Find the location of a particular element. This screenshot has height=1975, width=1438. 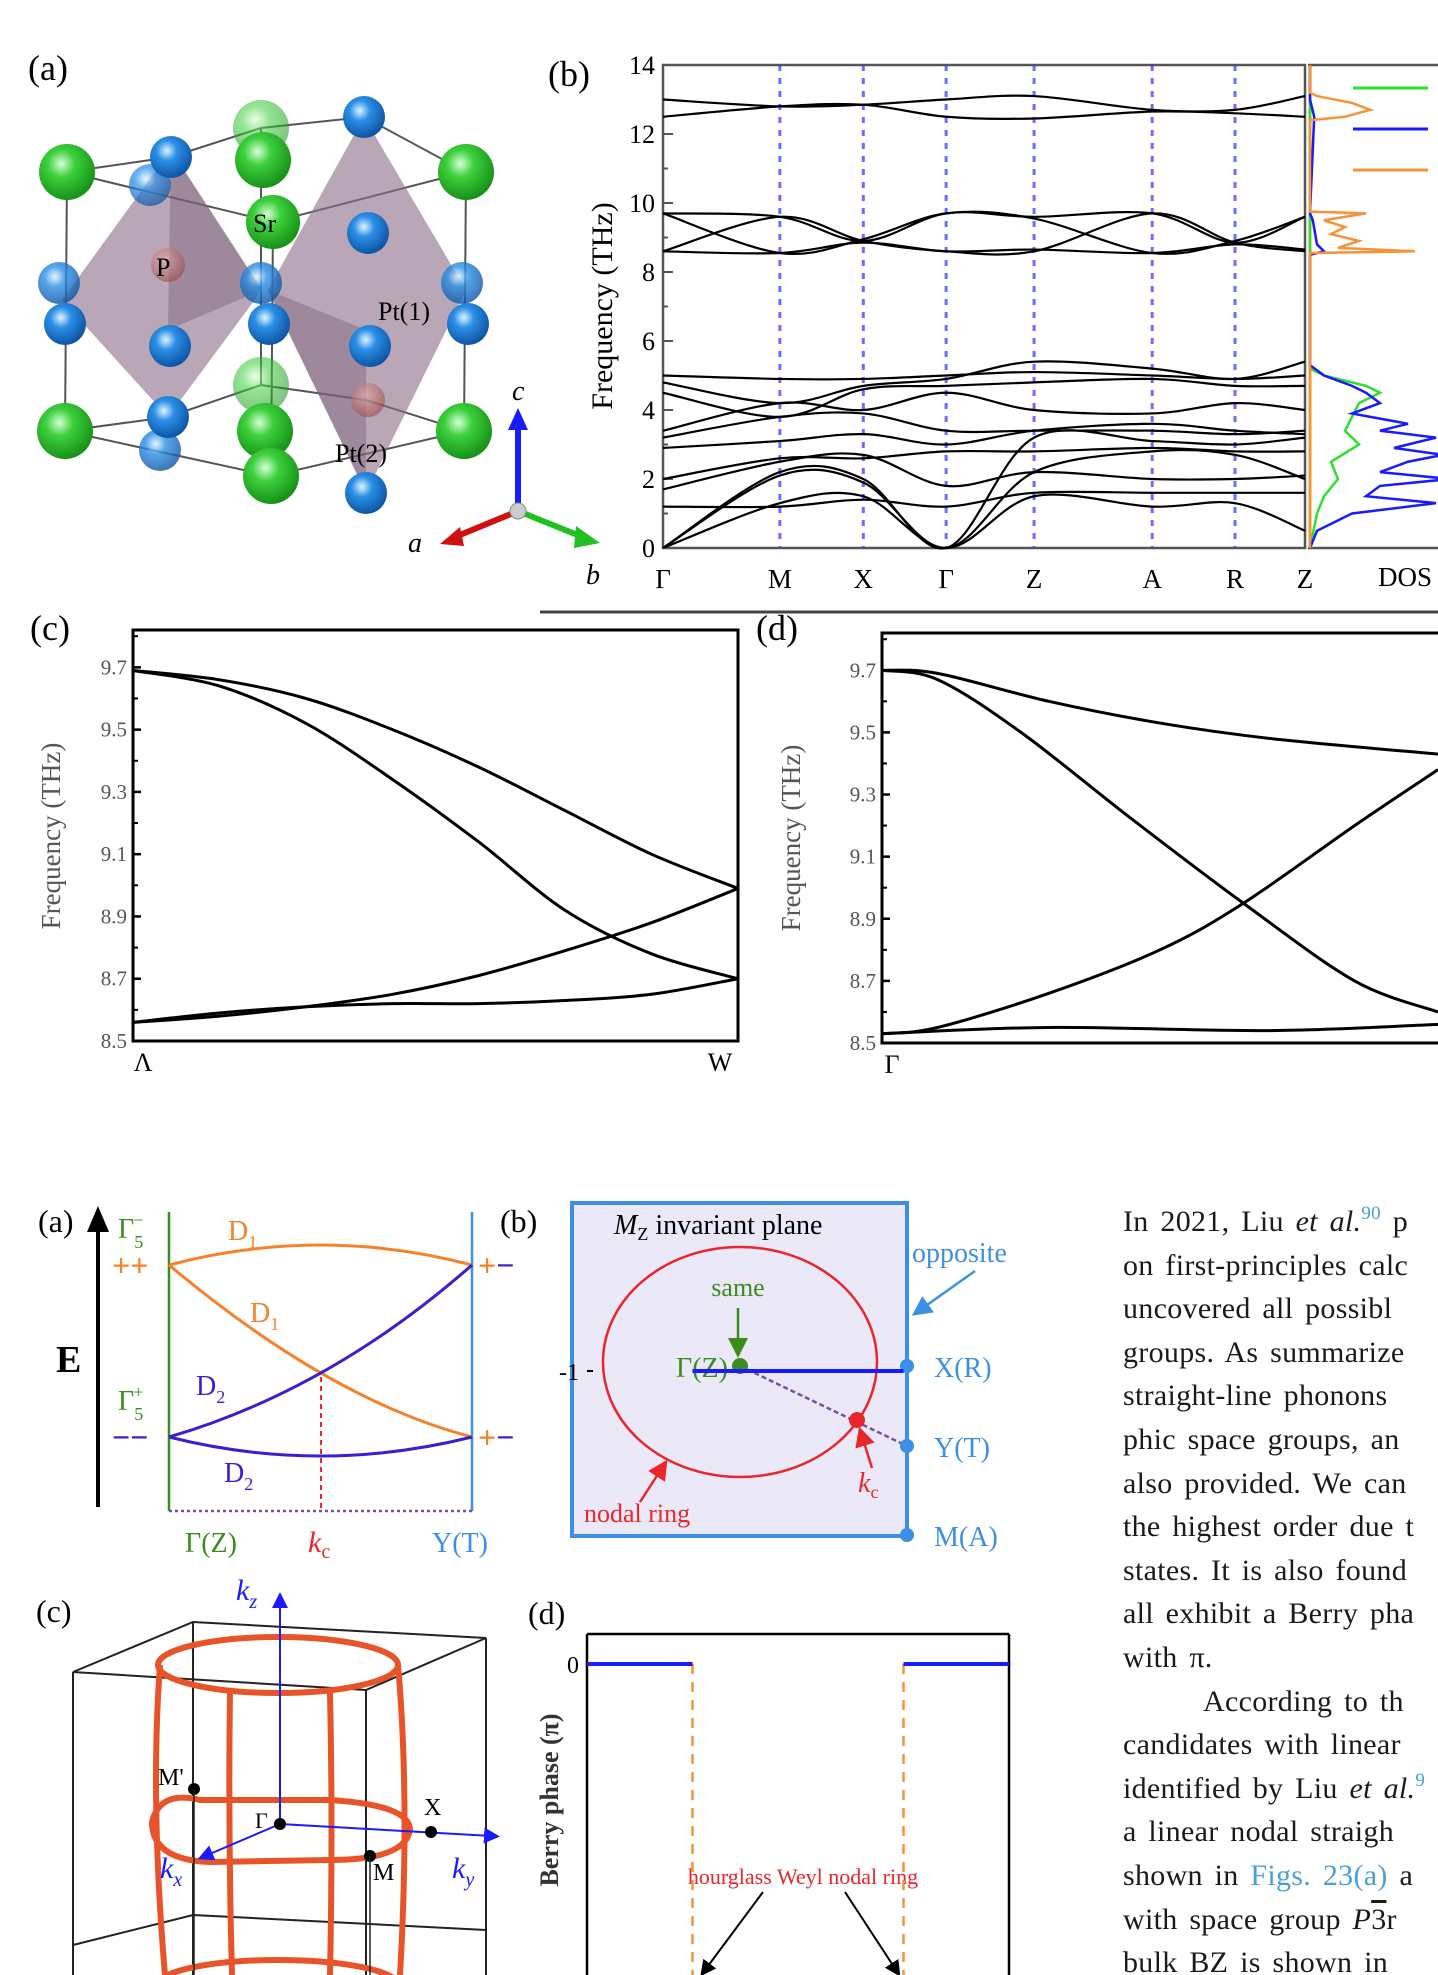

atoms is located at coordinates (265, 305).